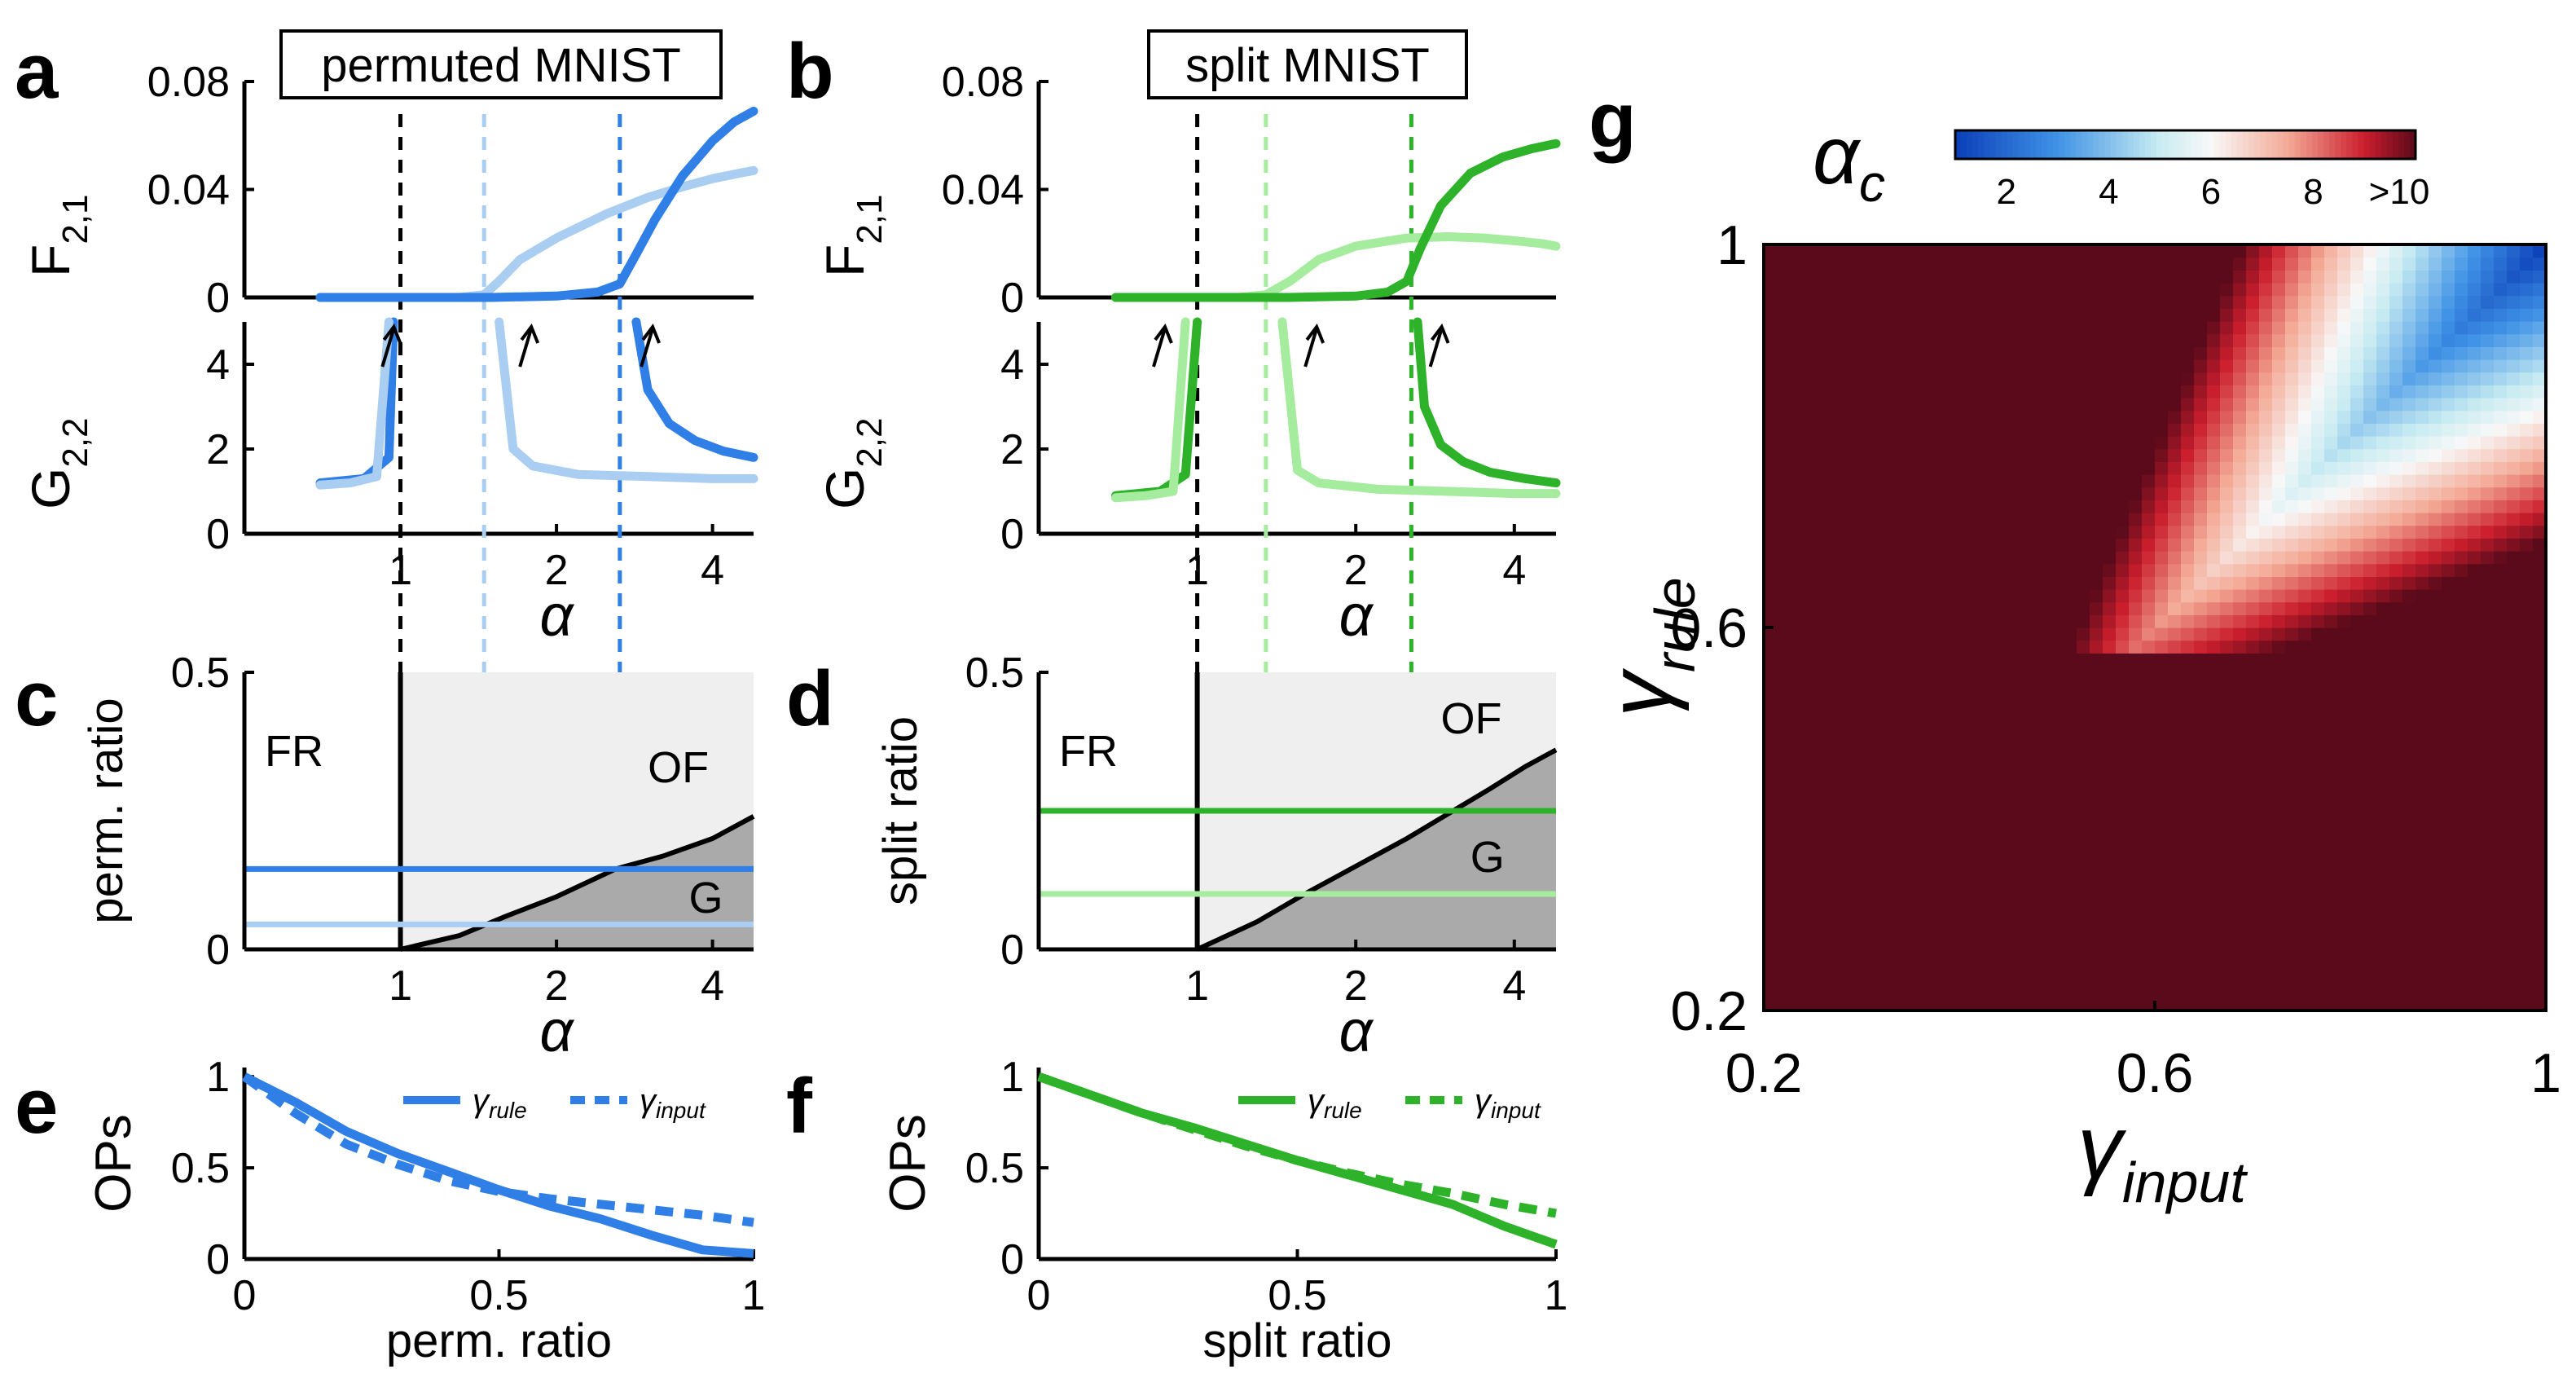 The height and width of the screenshot is (1378, 2576). I want to click on y-tick-label: 4, so click(1012, 365).